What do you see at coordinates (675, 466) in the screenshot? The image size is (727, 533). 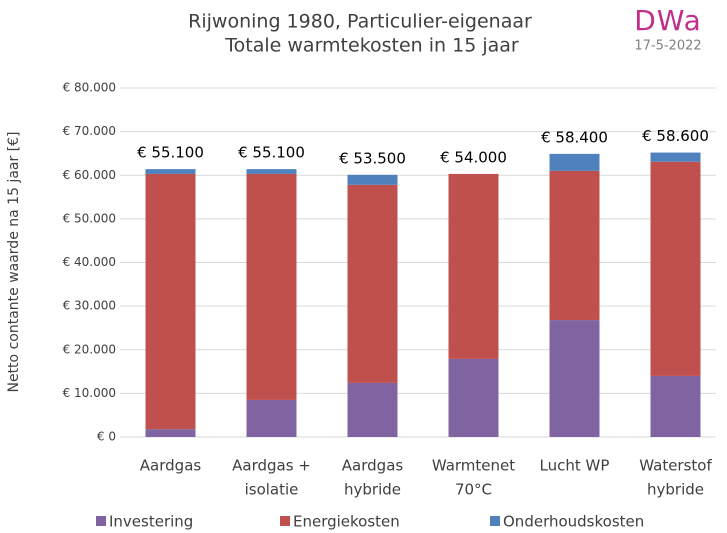 I see `x-tick-label: Waterstof` at bounding box center [675, 466].